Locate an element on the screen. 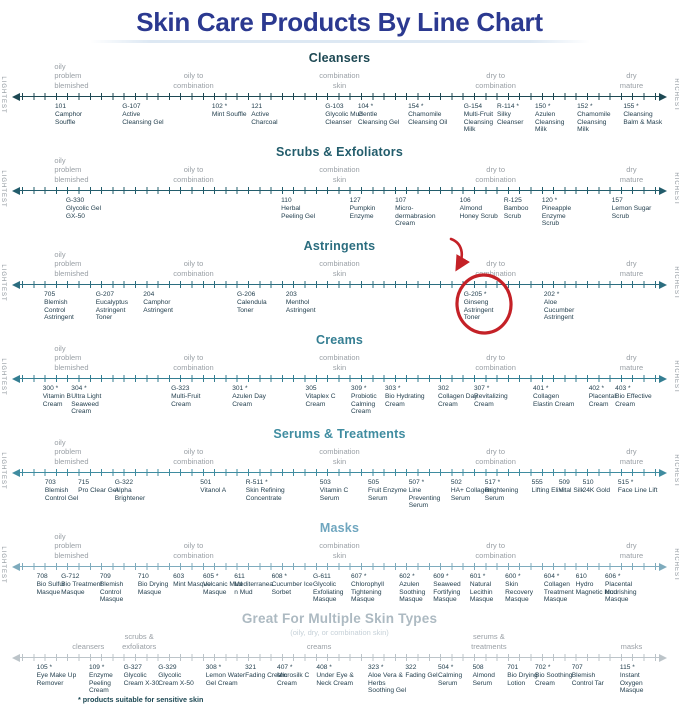 The image size is (679, 709). product-code: 321 is located at coordinates (251, 667).